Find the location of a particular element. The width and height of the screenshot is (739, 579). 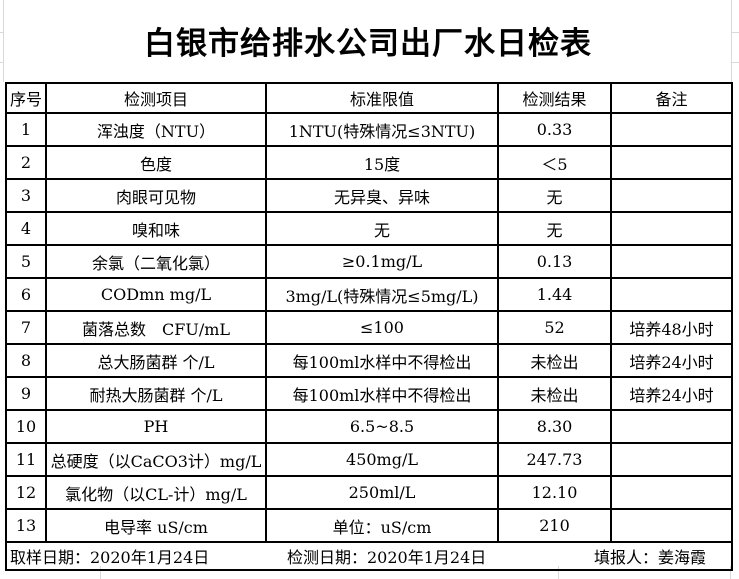

row-item: 嗅和味 is located at coordinates (156, 228).